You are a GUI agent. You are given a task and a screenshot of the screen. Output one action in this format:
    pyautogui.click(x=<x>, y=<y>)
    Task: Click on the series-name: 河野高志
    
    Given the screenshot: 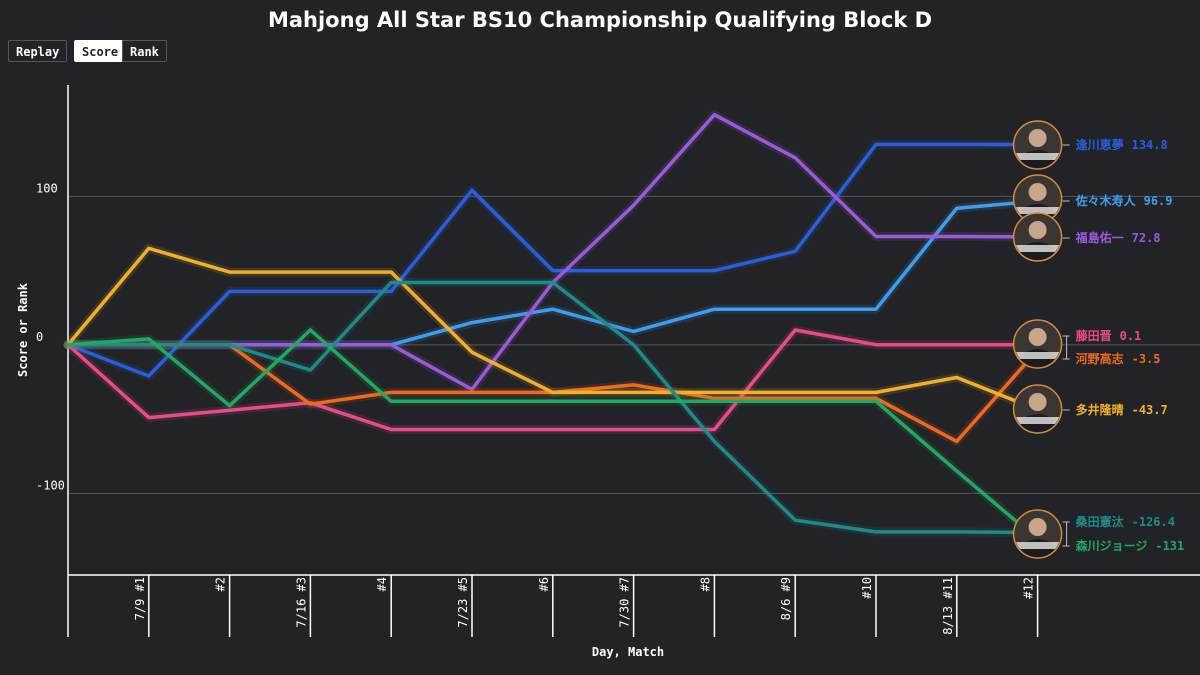 What is the action you would take?
    pyautogui.click(x=1099, y=358)
    